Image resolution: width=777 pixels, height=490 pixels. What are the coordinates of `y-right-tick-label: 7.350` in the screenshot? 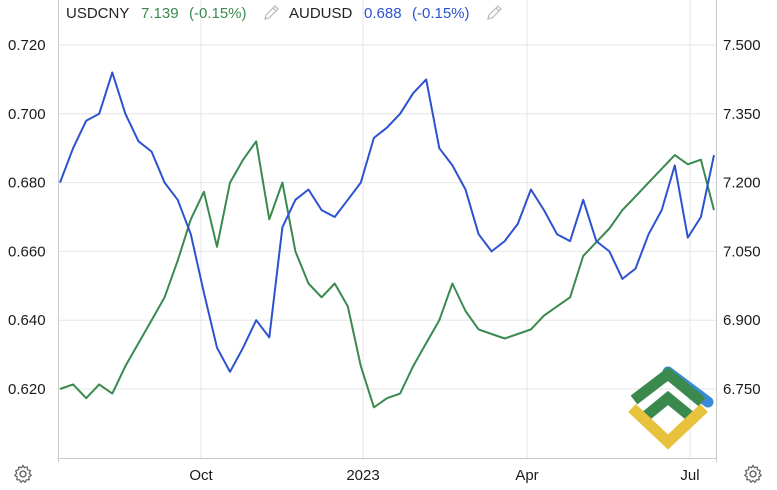 It's located at (742, 114).